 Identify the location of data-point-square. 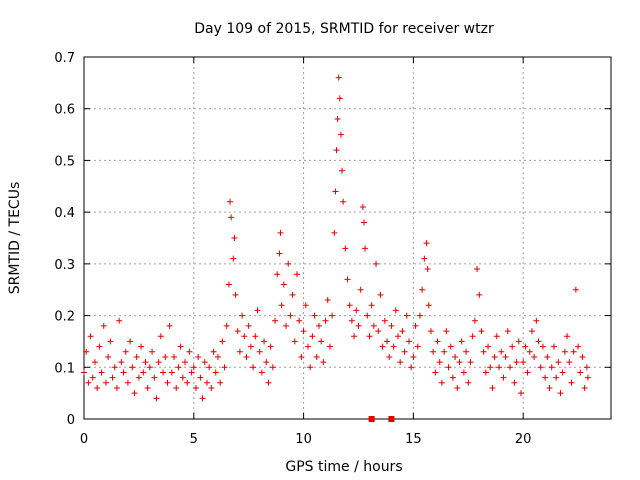
(391, 419).